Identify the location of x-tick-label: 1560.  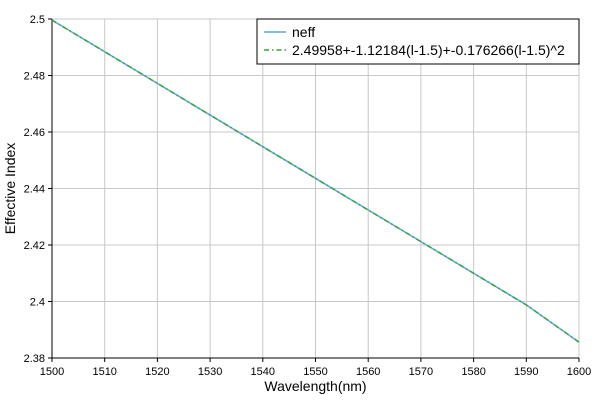
(368, 372).